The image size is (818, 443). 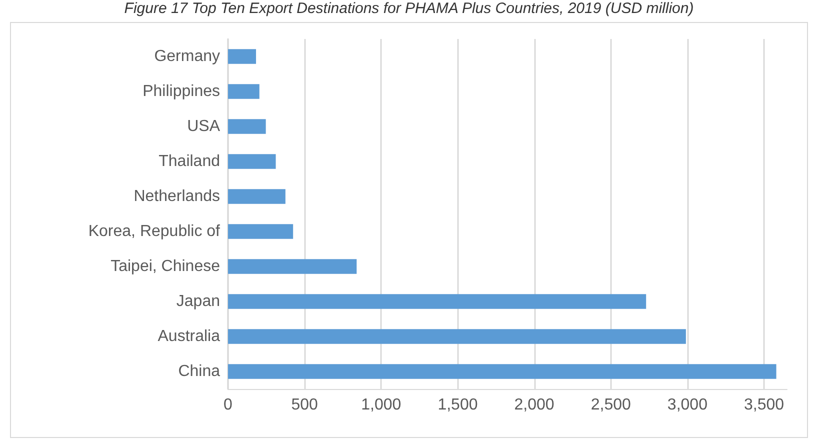 I want to click on x-tick-label: 2,000, so click(x=534, y=405).